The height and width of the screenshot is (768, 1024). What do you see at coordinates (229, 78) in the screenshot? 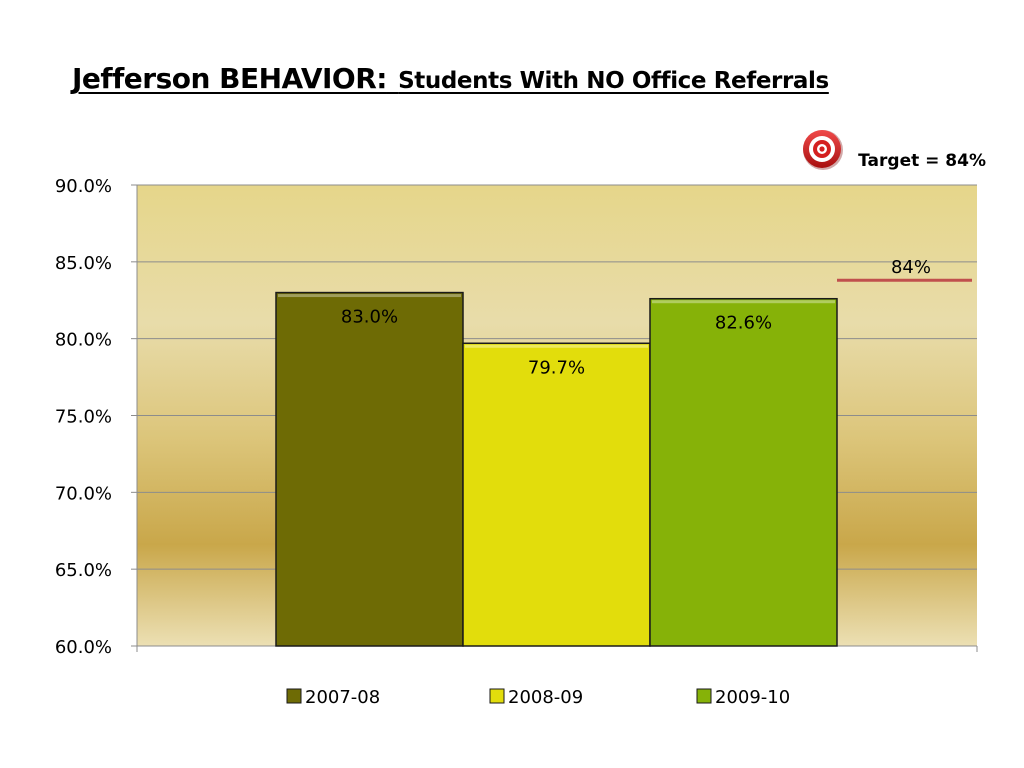
I see `chart-title-main: Jefferson BEHAVIOR:` at bounding box center [229, 78].